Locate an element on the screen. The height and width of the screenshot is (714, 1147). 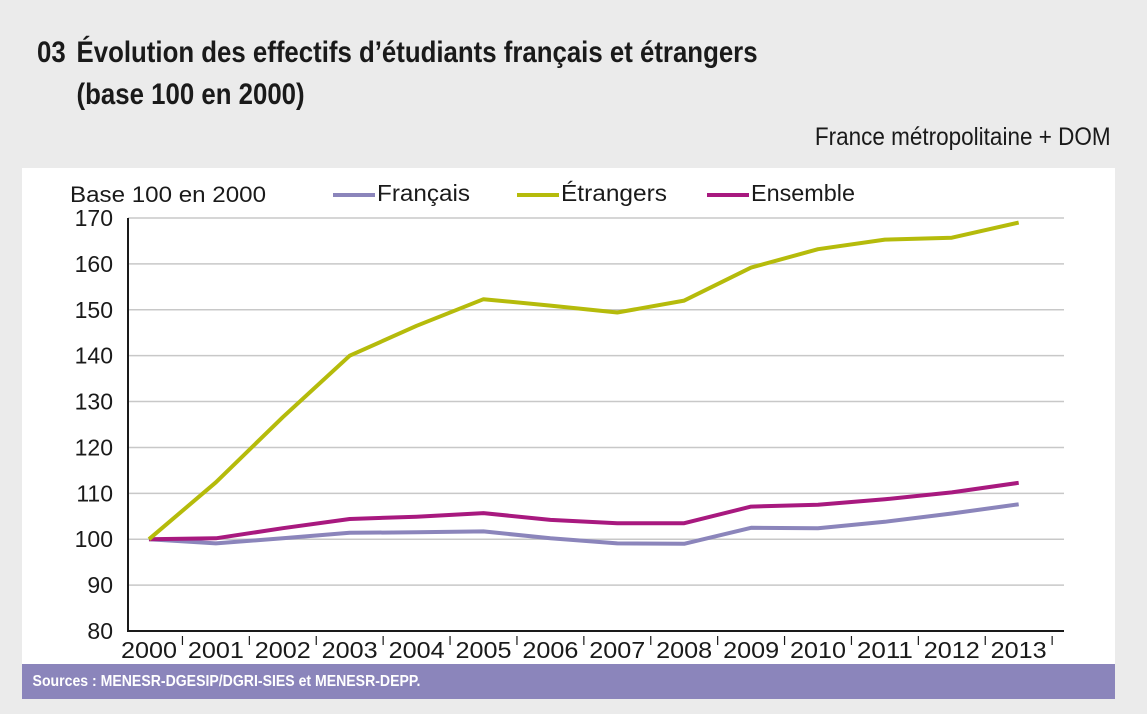
x-tick-label: 2013 is located at coordinates (1019, 650).